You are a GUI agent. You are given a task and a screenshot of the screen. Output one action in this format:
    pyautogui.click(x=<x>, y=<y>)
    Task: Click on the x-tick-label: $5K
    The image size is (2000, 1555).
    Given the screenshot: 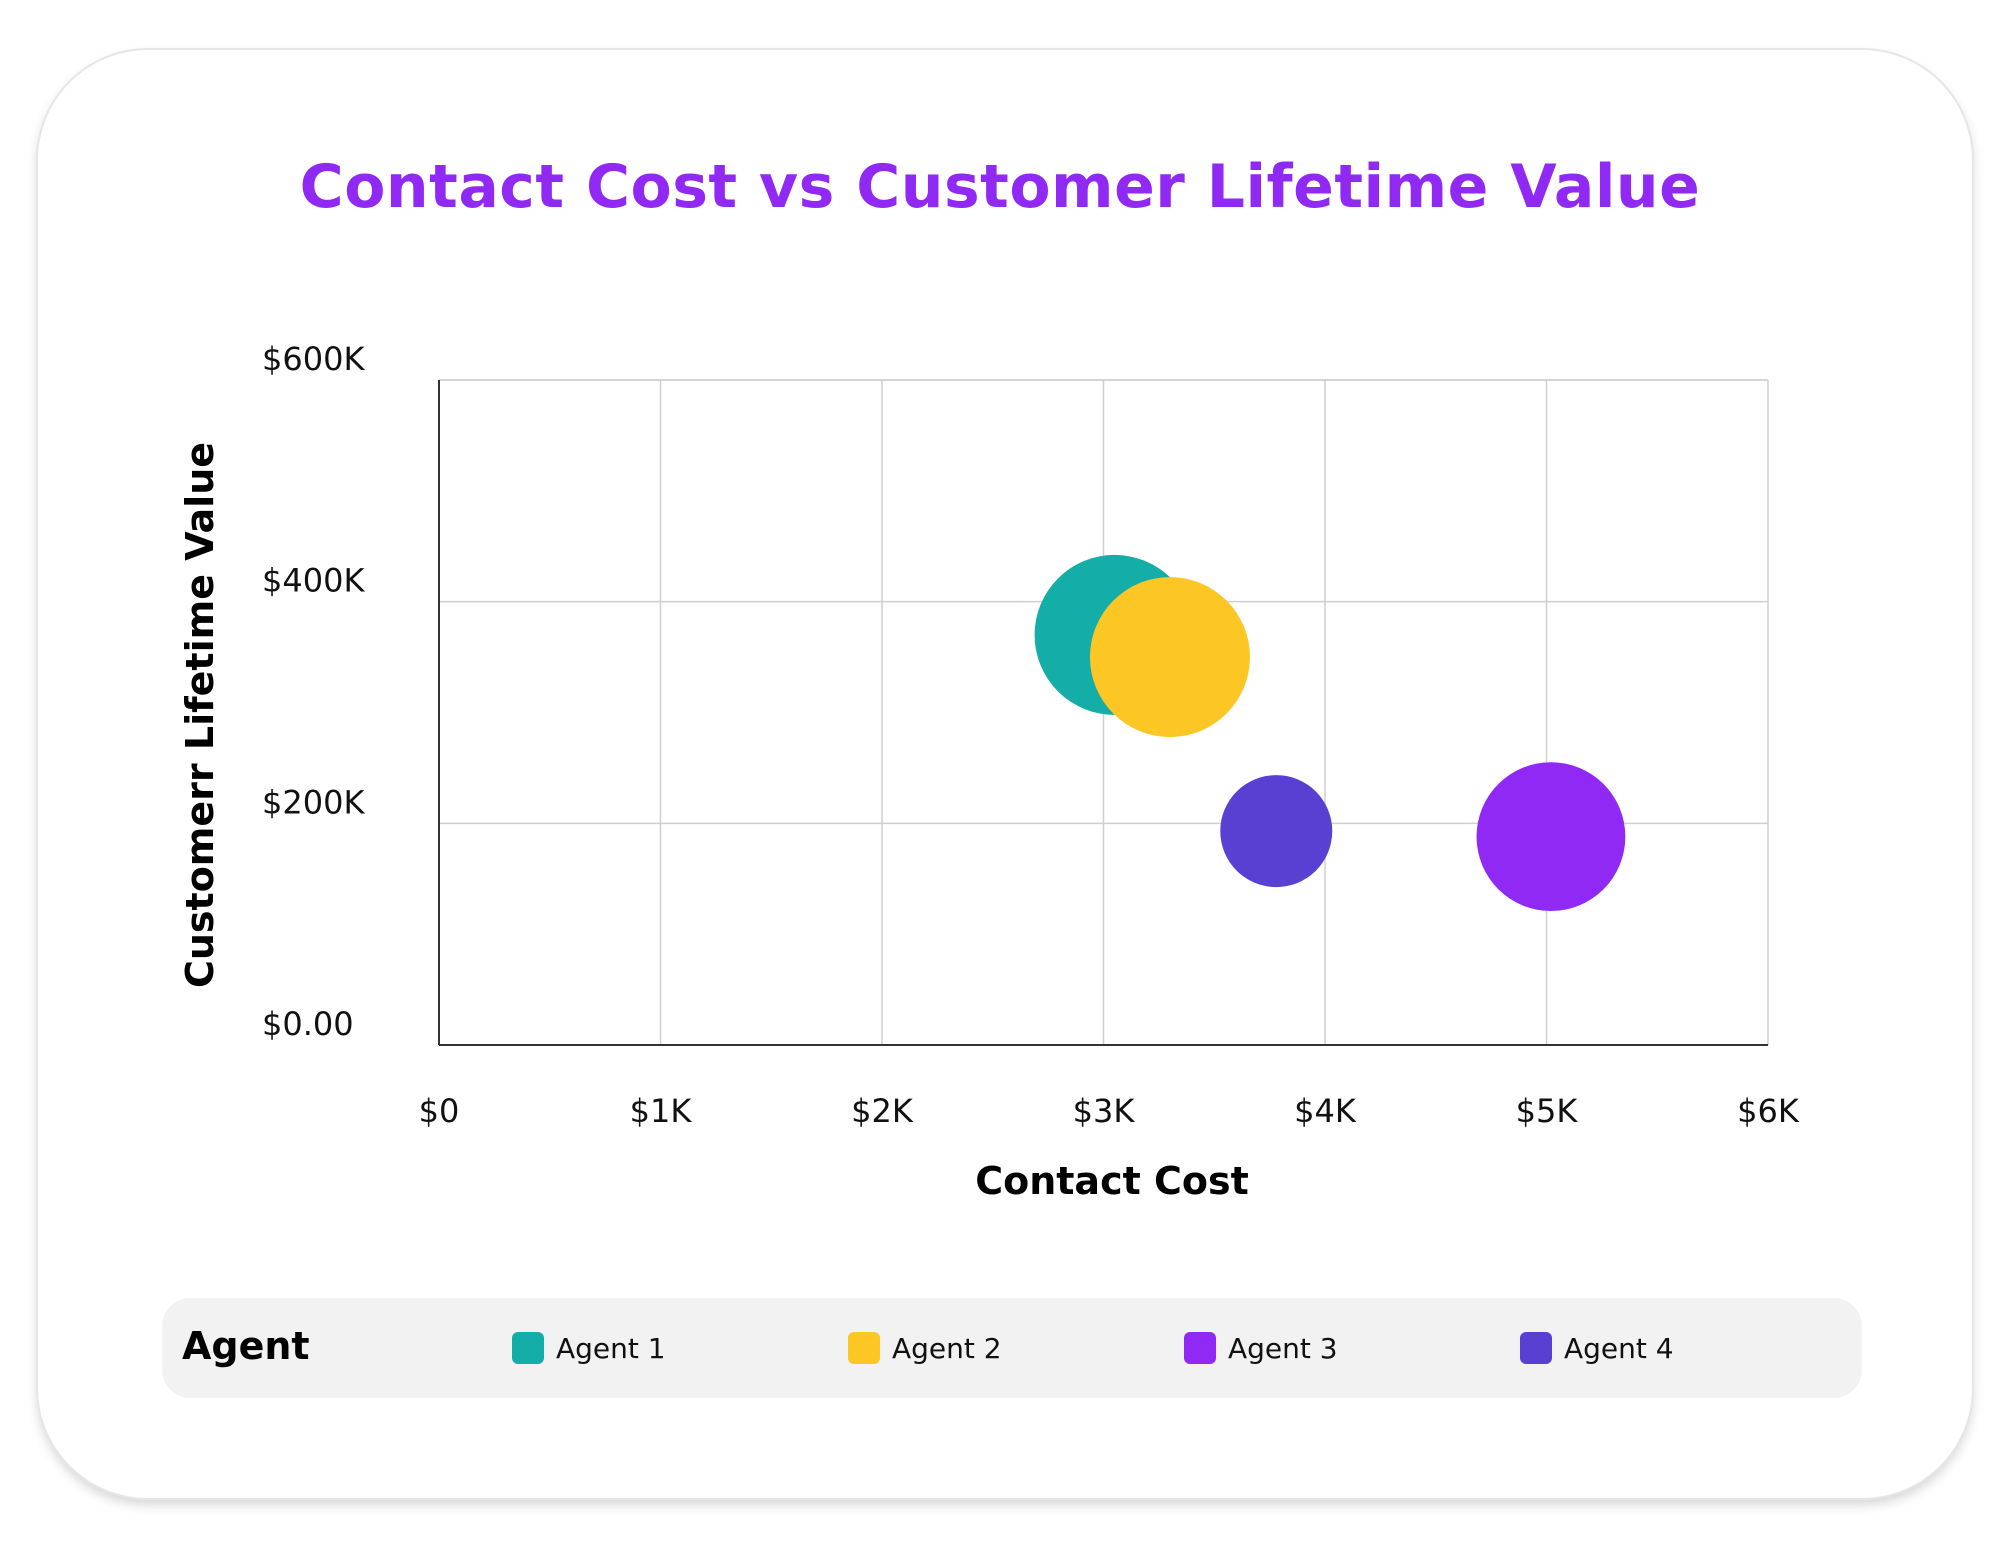 What is the action you would take?
    pyautogui.click(x=1547, y=1111)
    